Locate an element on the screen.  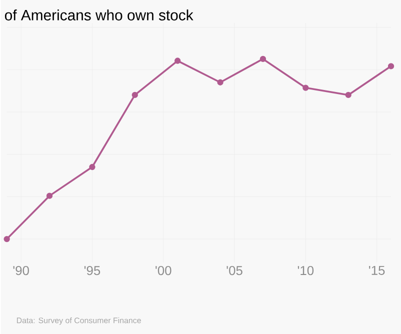
chart-title: of Americans who own stock is located at coordinates (99, 14).